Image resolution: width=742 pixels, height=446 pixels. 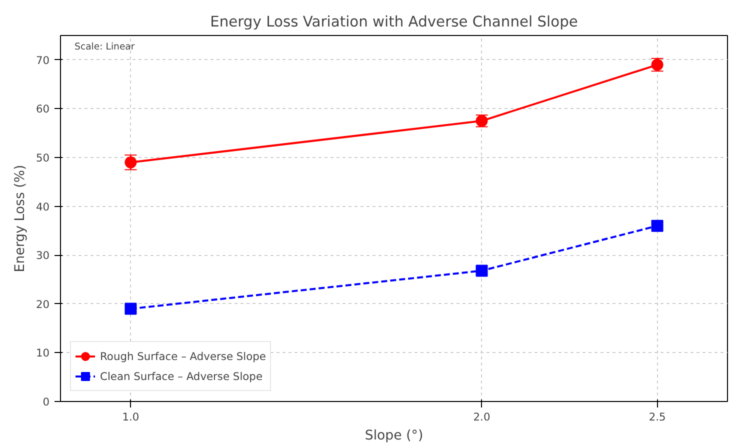 What do you see at coordinates (183, 356) in the screenshot?
I see `legend-label: Rough Surface – Adverse Slope` at bounding box center [183, 356].